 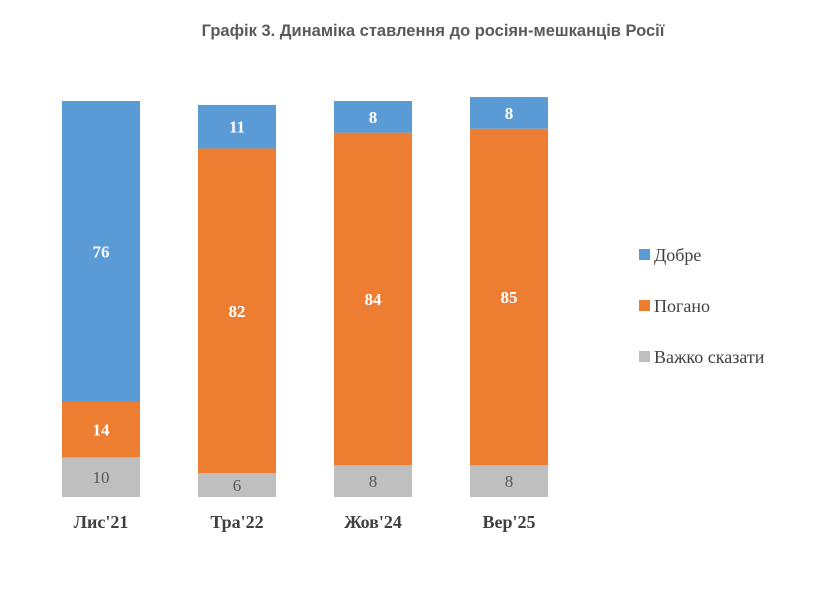 I want to click on legend-label: Погано, so click(x=682, y=306).